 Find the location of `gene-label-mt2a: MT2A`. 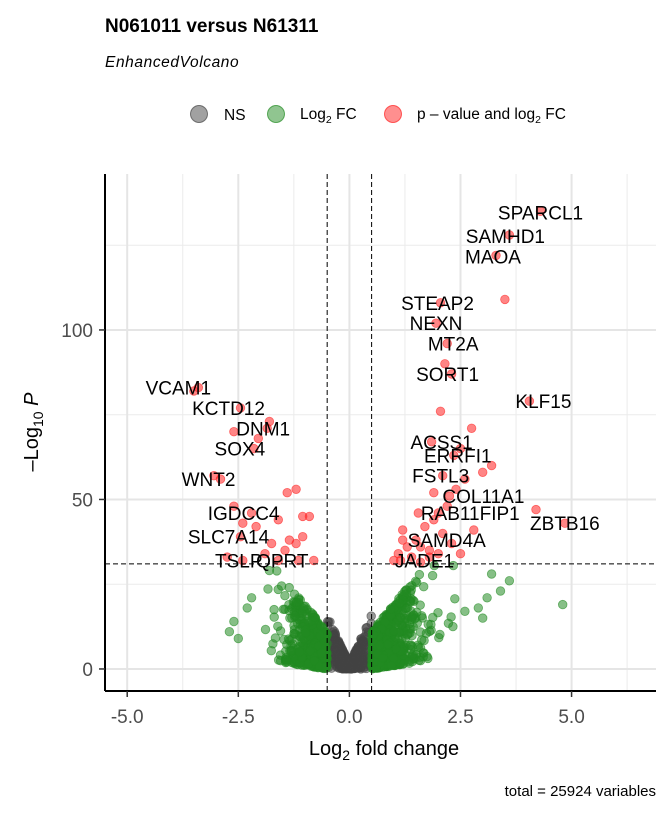

gene-label-mt2a: MT2A is located at coordinates (453, 345).